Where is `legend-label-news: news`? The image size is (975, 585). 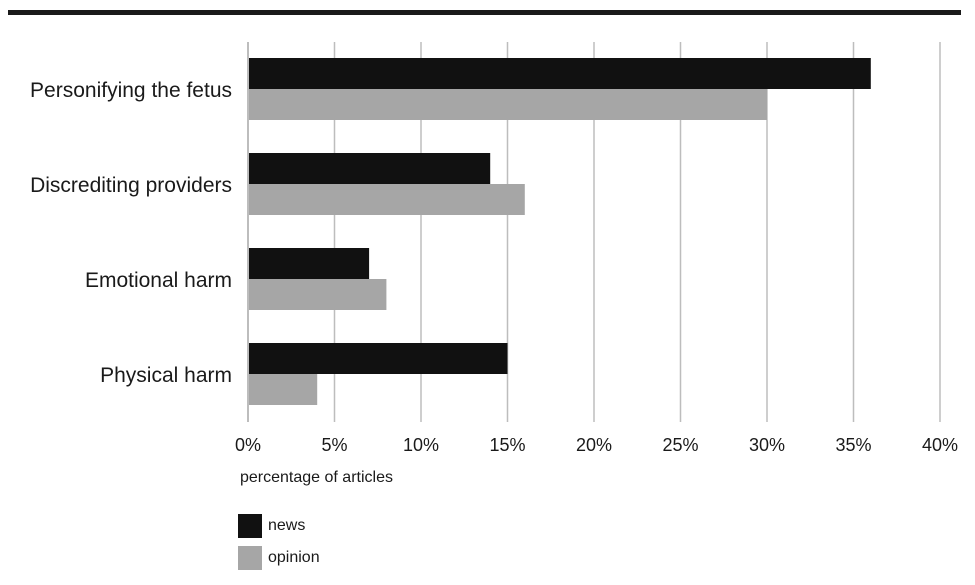
legend-label-news: news is located at coordinates (287, 525).